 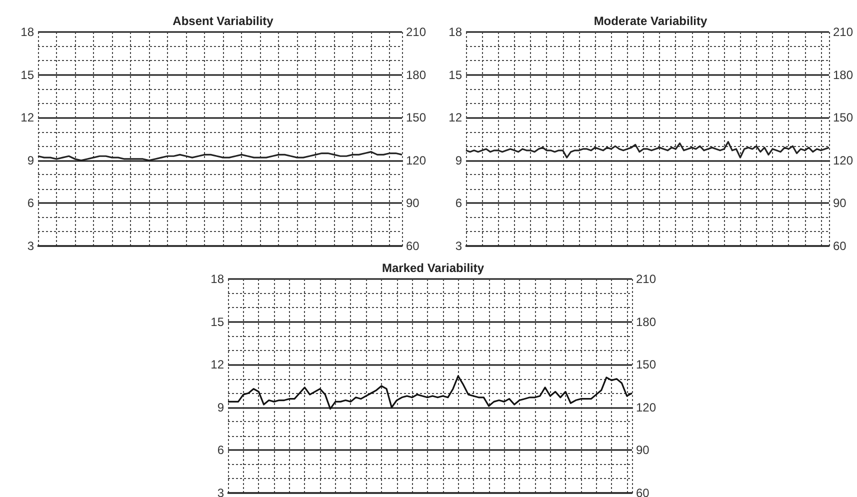 What do you see at coordinates (433, 268) in the screenshot?
I see `chart-title: Marked Variability` at bounding box center [433, 268].